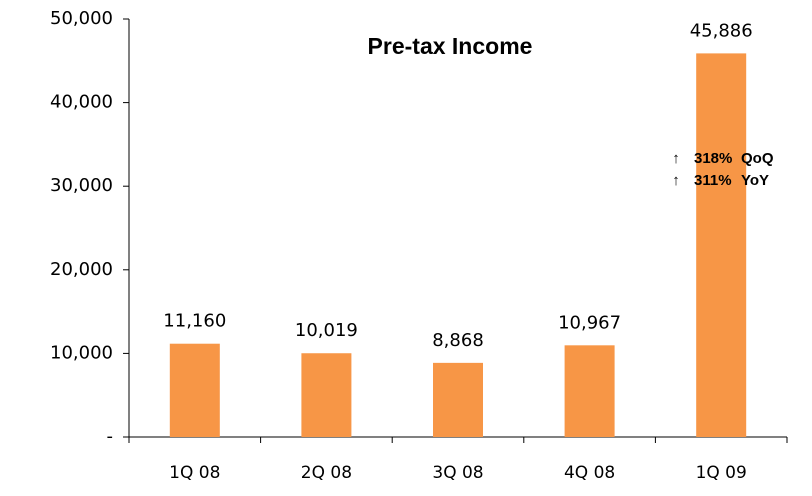 This screenshot has width=812, height=496. Describe the element at coordinates (81, 102) in the screenshot. I see `y-tick-label: 40,000` at that location.